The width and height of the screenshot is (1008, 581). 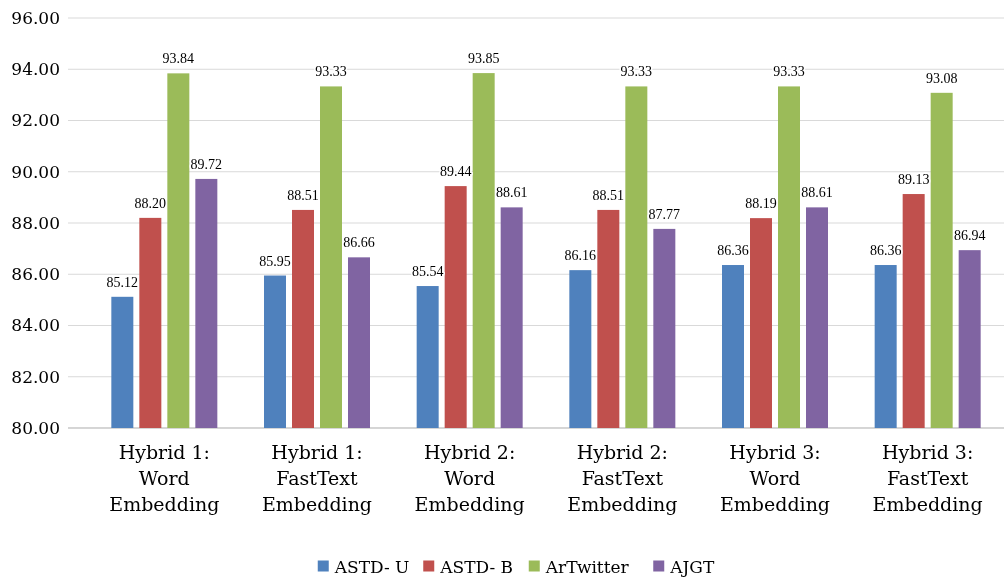 I want to click on y-tick-label: 94.00, so click(x=35, y=69).